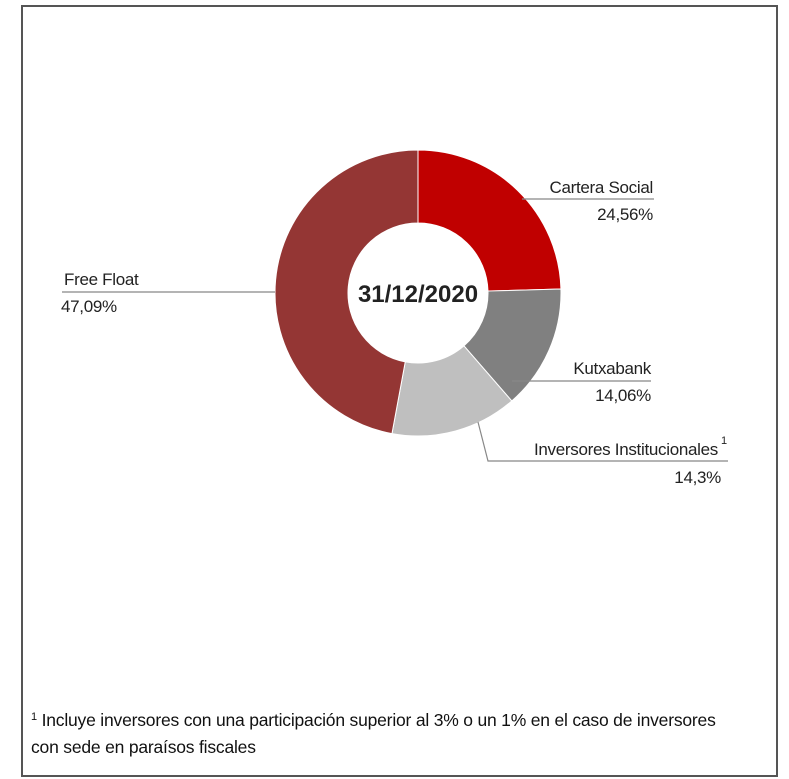 The image size is (789, 779). I want to click on donut-slices, so click(418, 293).